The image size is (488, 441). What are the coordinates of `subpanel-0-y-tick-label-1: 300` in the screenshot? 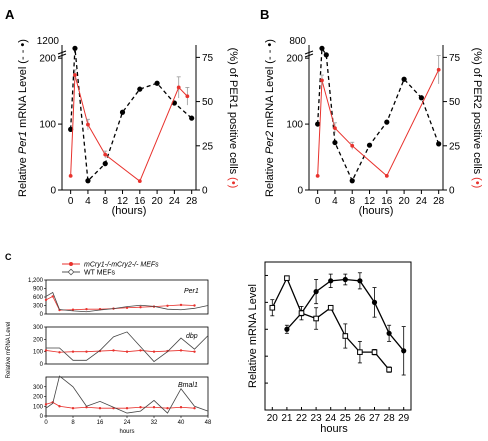 It's located at (38, 307).